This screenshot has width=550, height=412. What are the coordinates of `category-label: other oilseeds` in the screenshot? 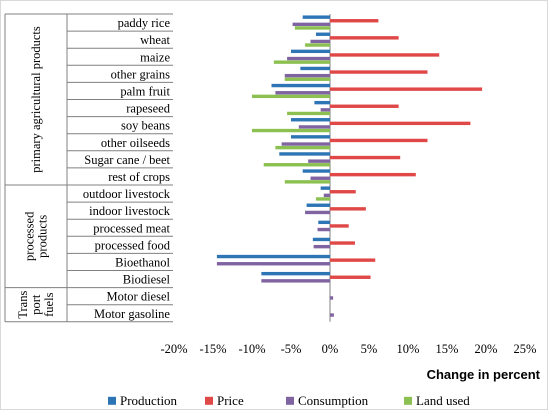 It's located at (135, 143).